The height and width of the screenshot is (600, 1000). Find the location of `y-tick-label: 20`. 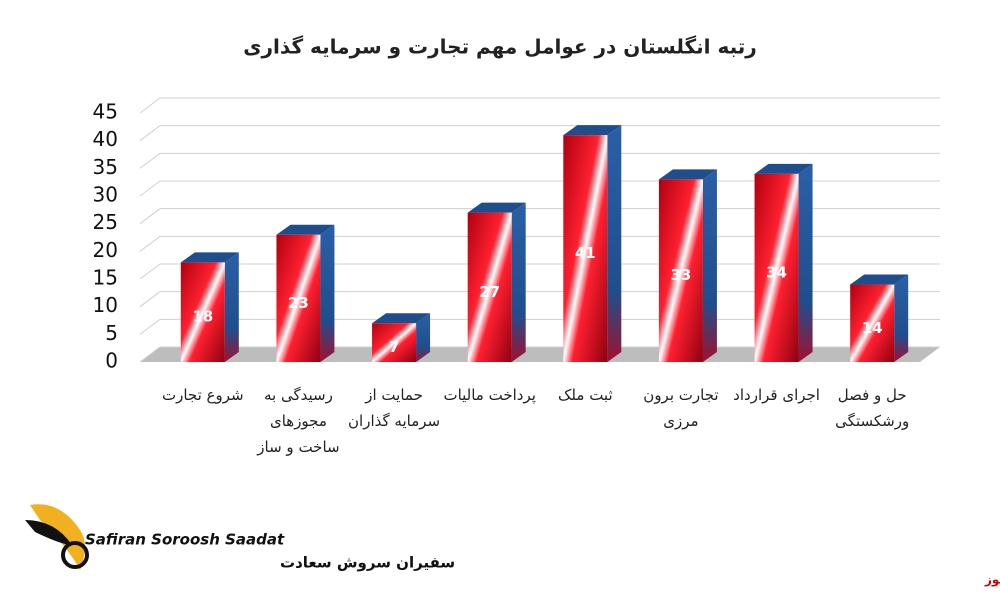

y-tick-label: 20 is located at coordinates (105, 250).